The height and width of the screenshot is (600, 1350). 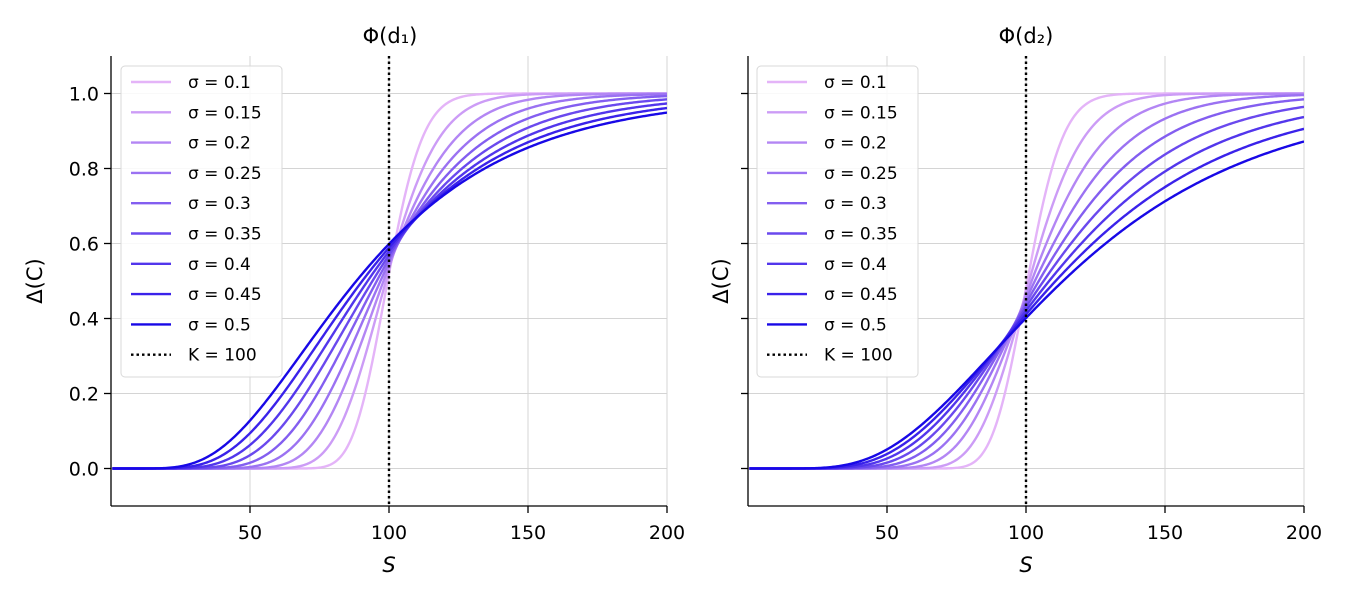 I want to click on y-tick-label: 0.6, so click(x=84, y=245).